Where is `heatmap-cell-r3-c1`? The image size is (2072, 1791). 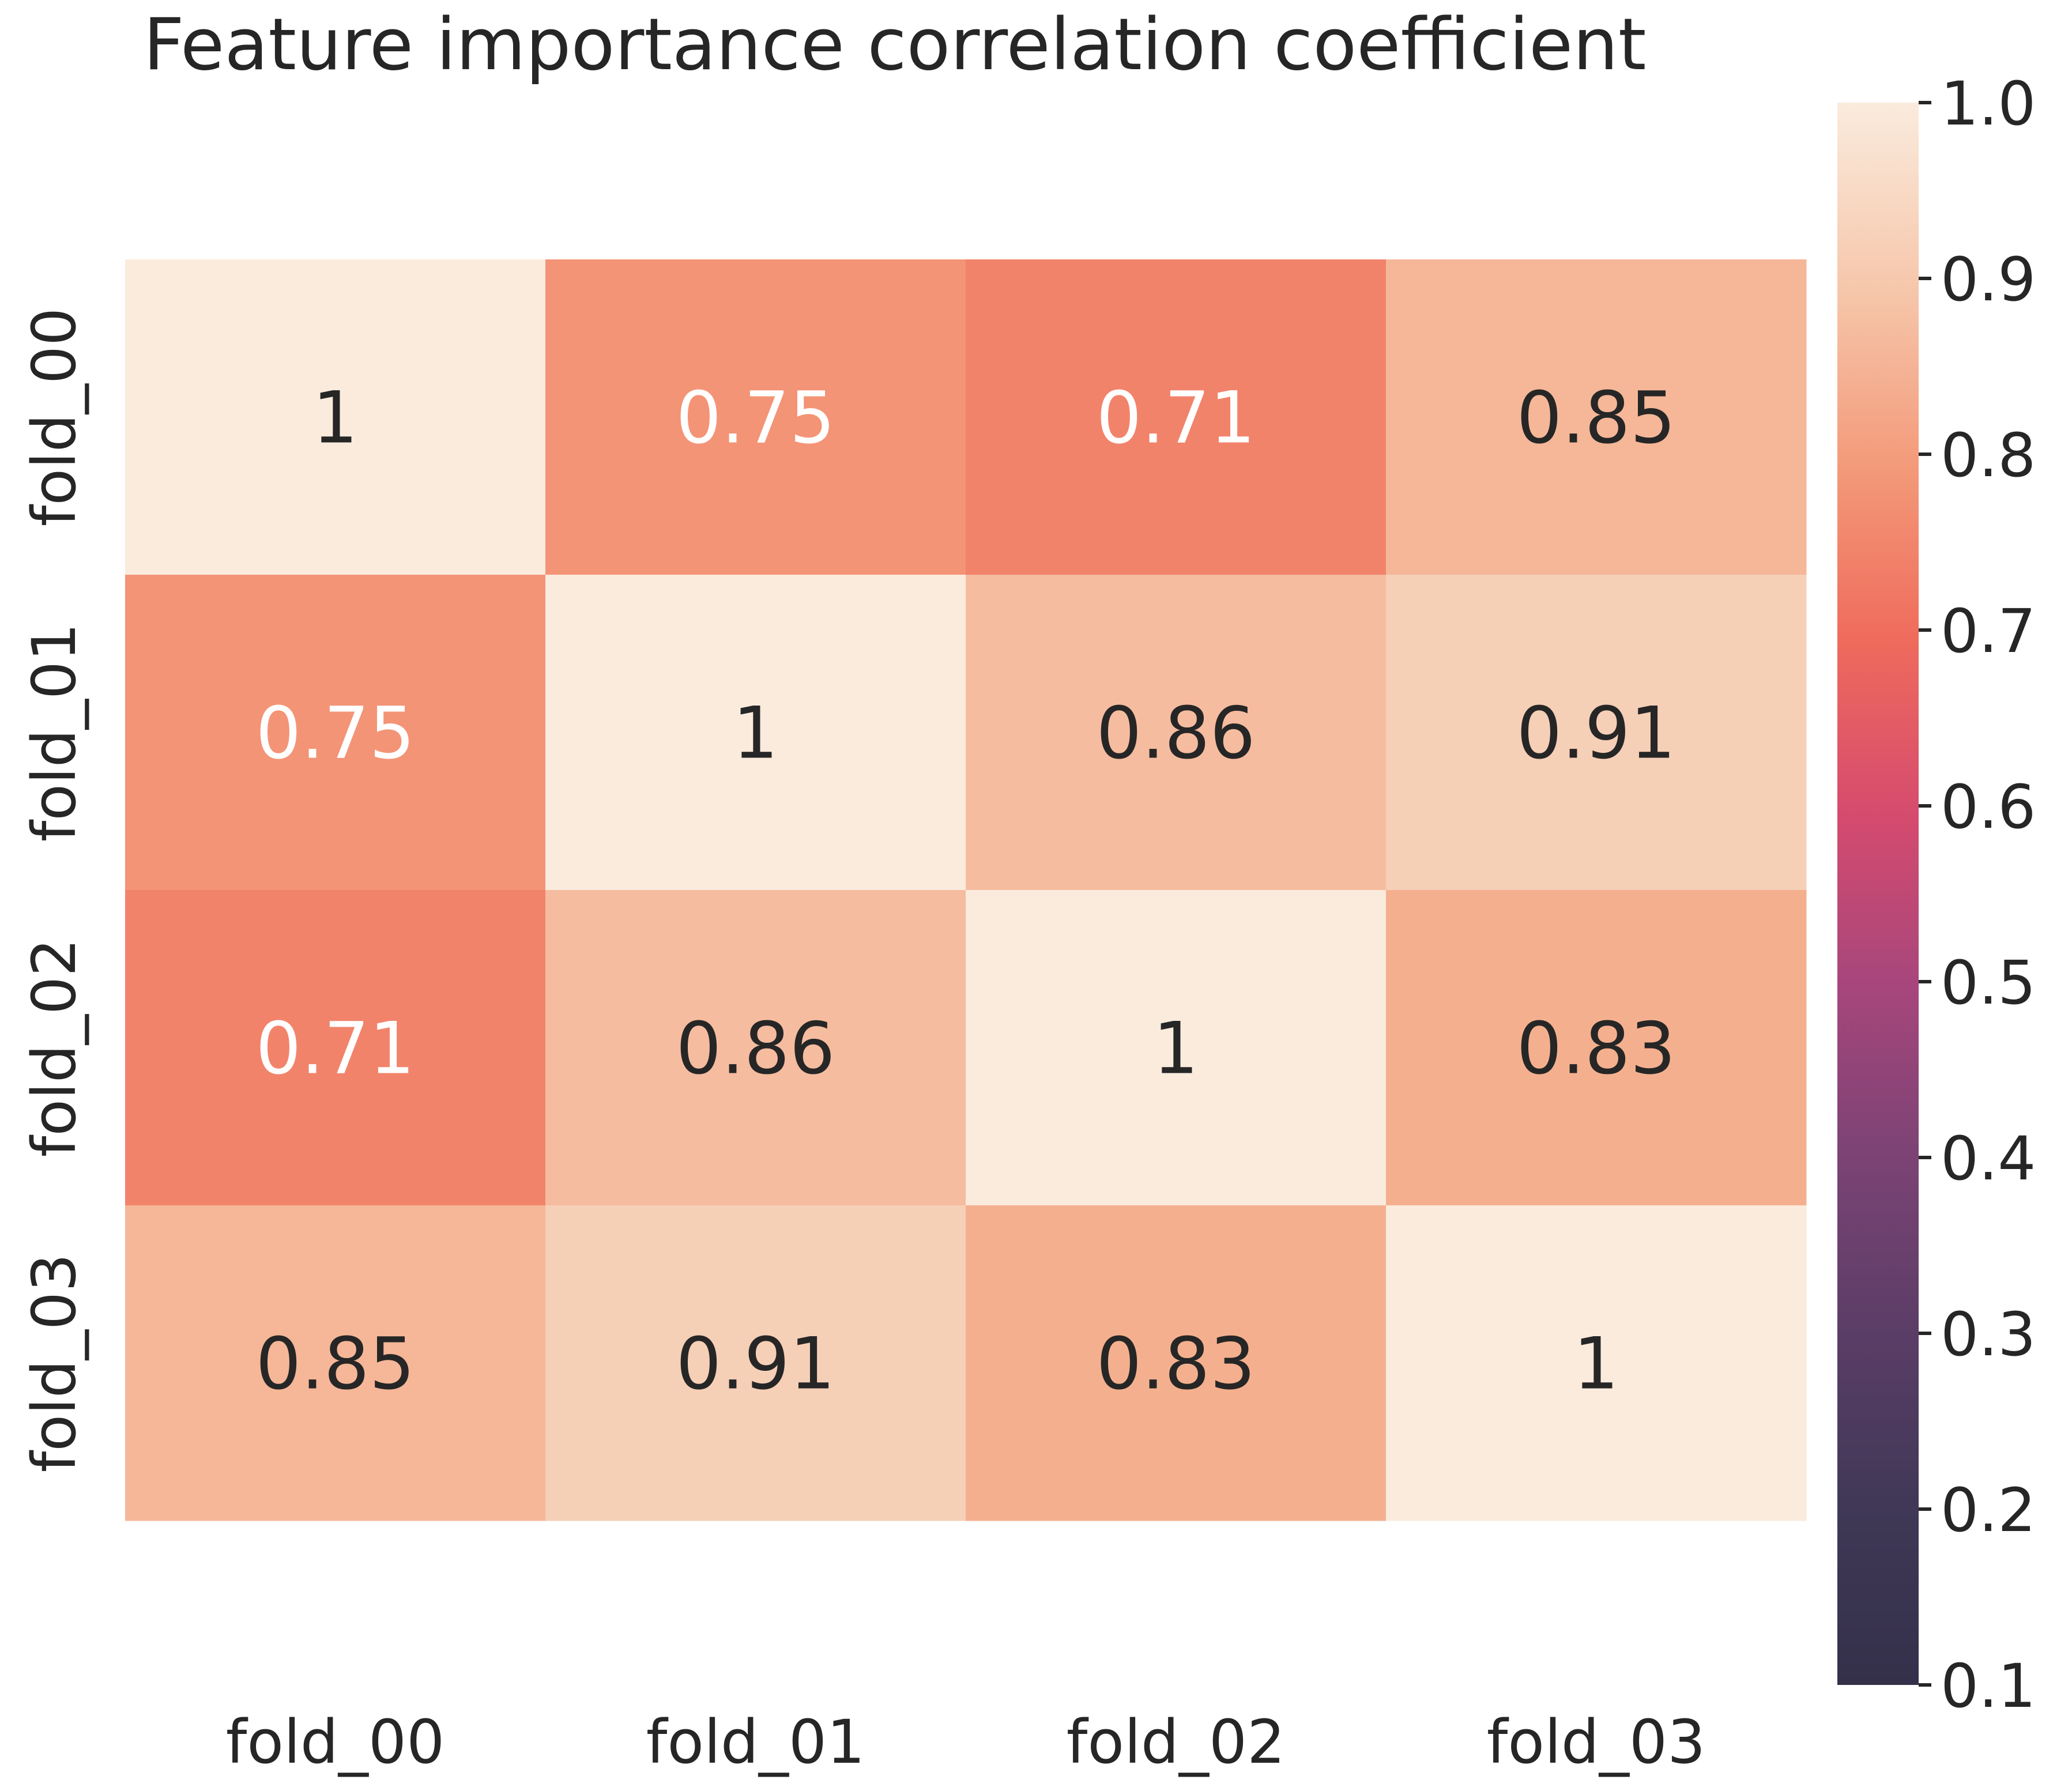
heatmap-cell-r3-c1 is located at coordinates (755, 1363).